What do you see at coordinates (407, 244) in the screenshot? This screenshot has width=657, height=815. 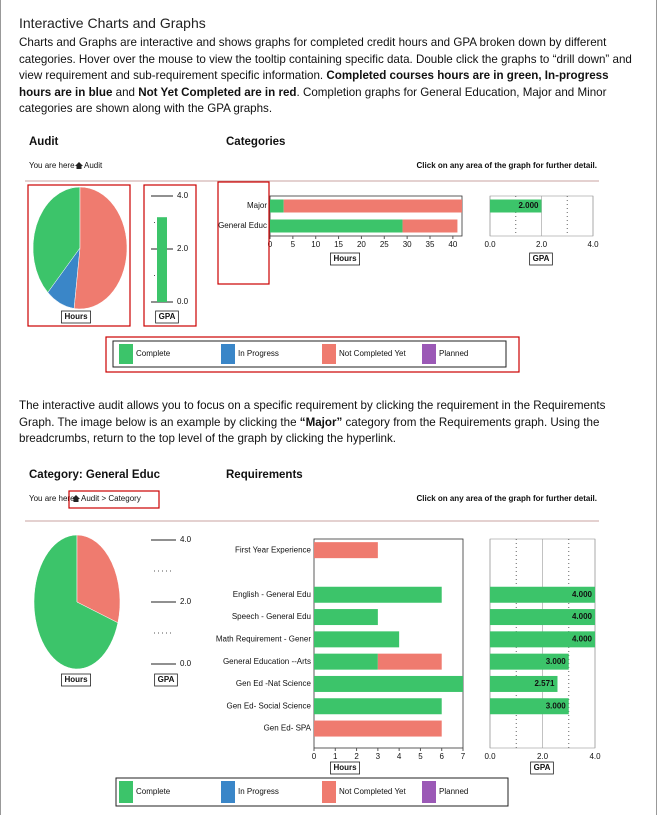 I see `tick-label: 30` at bounding box center [407, 244].